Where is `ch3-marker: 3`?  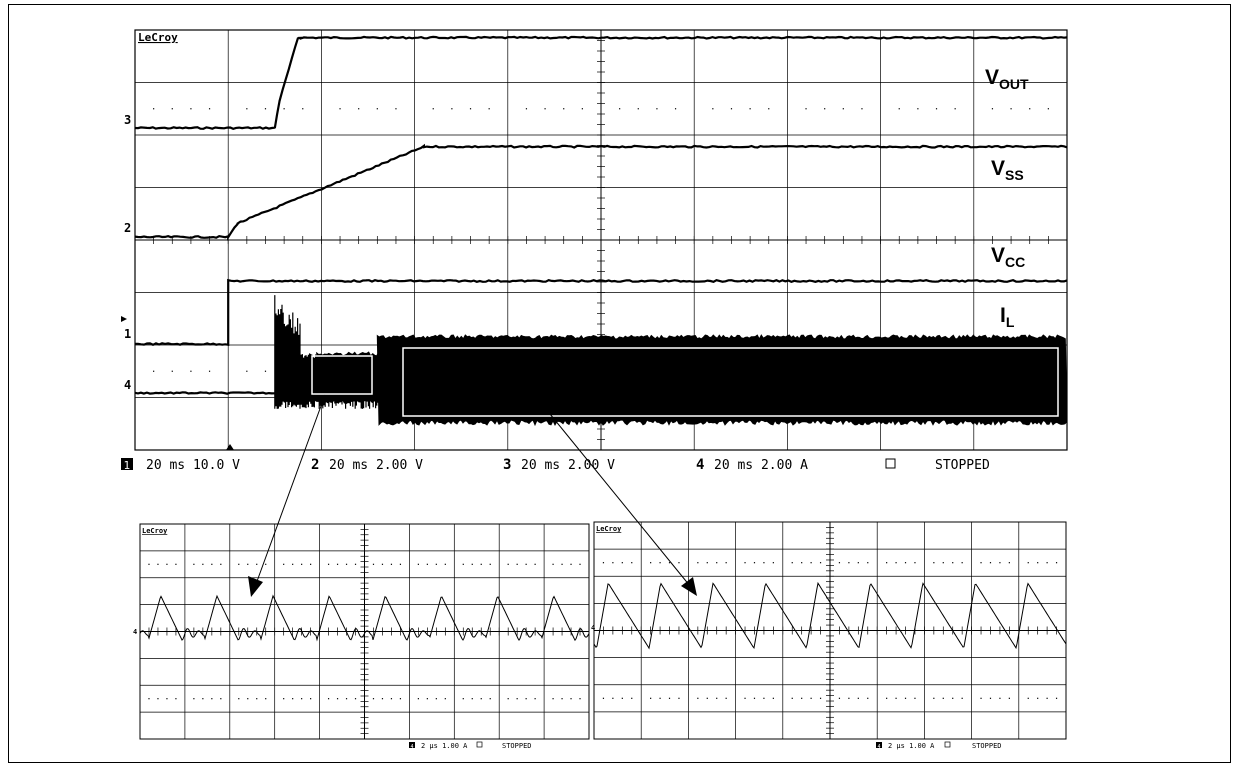 ch3-marker: 3 is located at coordinates (127, 120).